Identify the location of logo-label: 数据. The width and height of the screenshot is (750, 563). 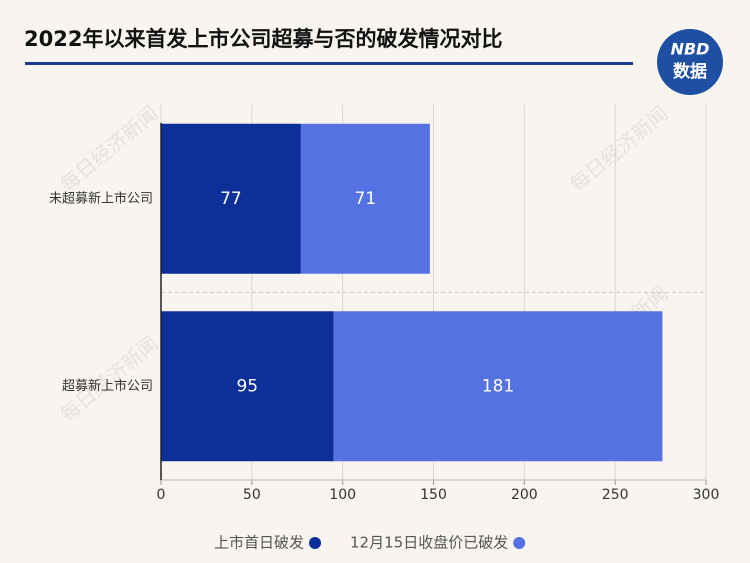
(690, 71).